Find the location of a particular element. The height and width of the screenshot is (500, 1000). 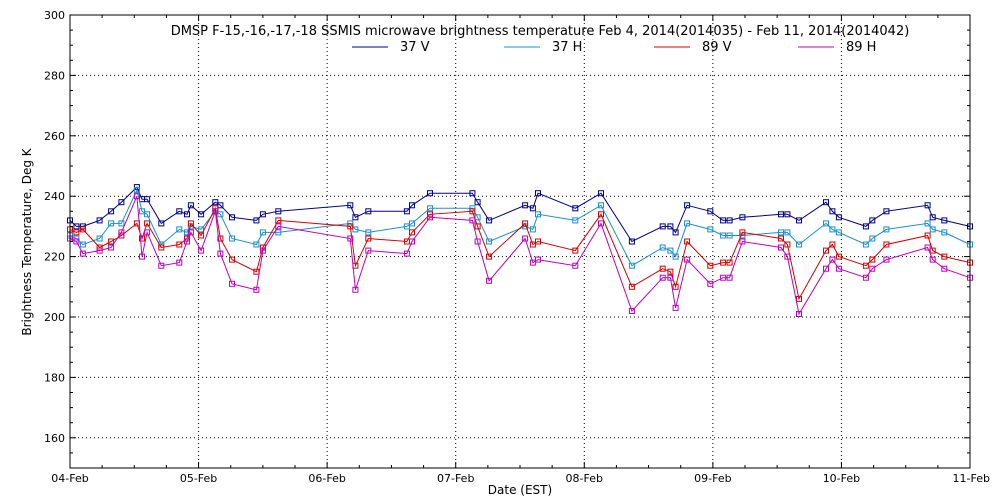

y-tick-label: 160 is located at coordinates (54, 438).